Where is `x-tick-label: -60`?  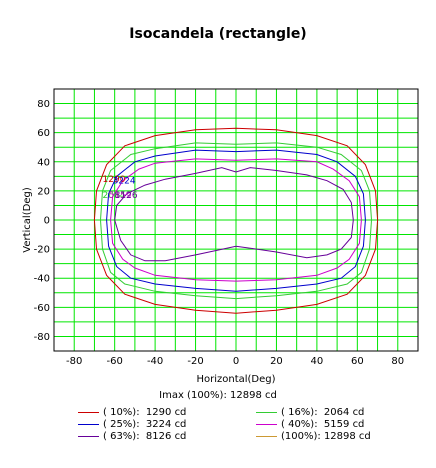
x-tick-label: -60 is located at coordinates (114, 361).